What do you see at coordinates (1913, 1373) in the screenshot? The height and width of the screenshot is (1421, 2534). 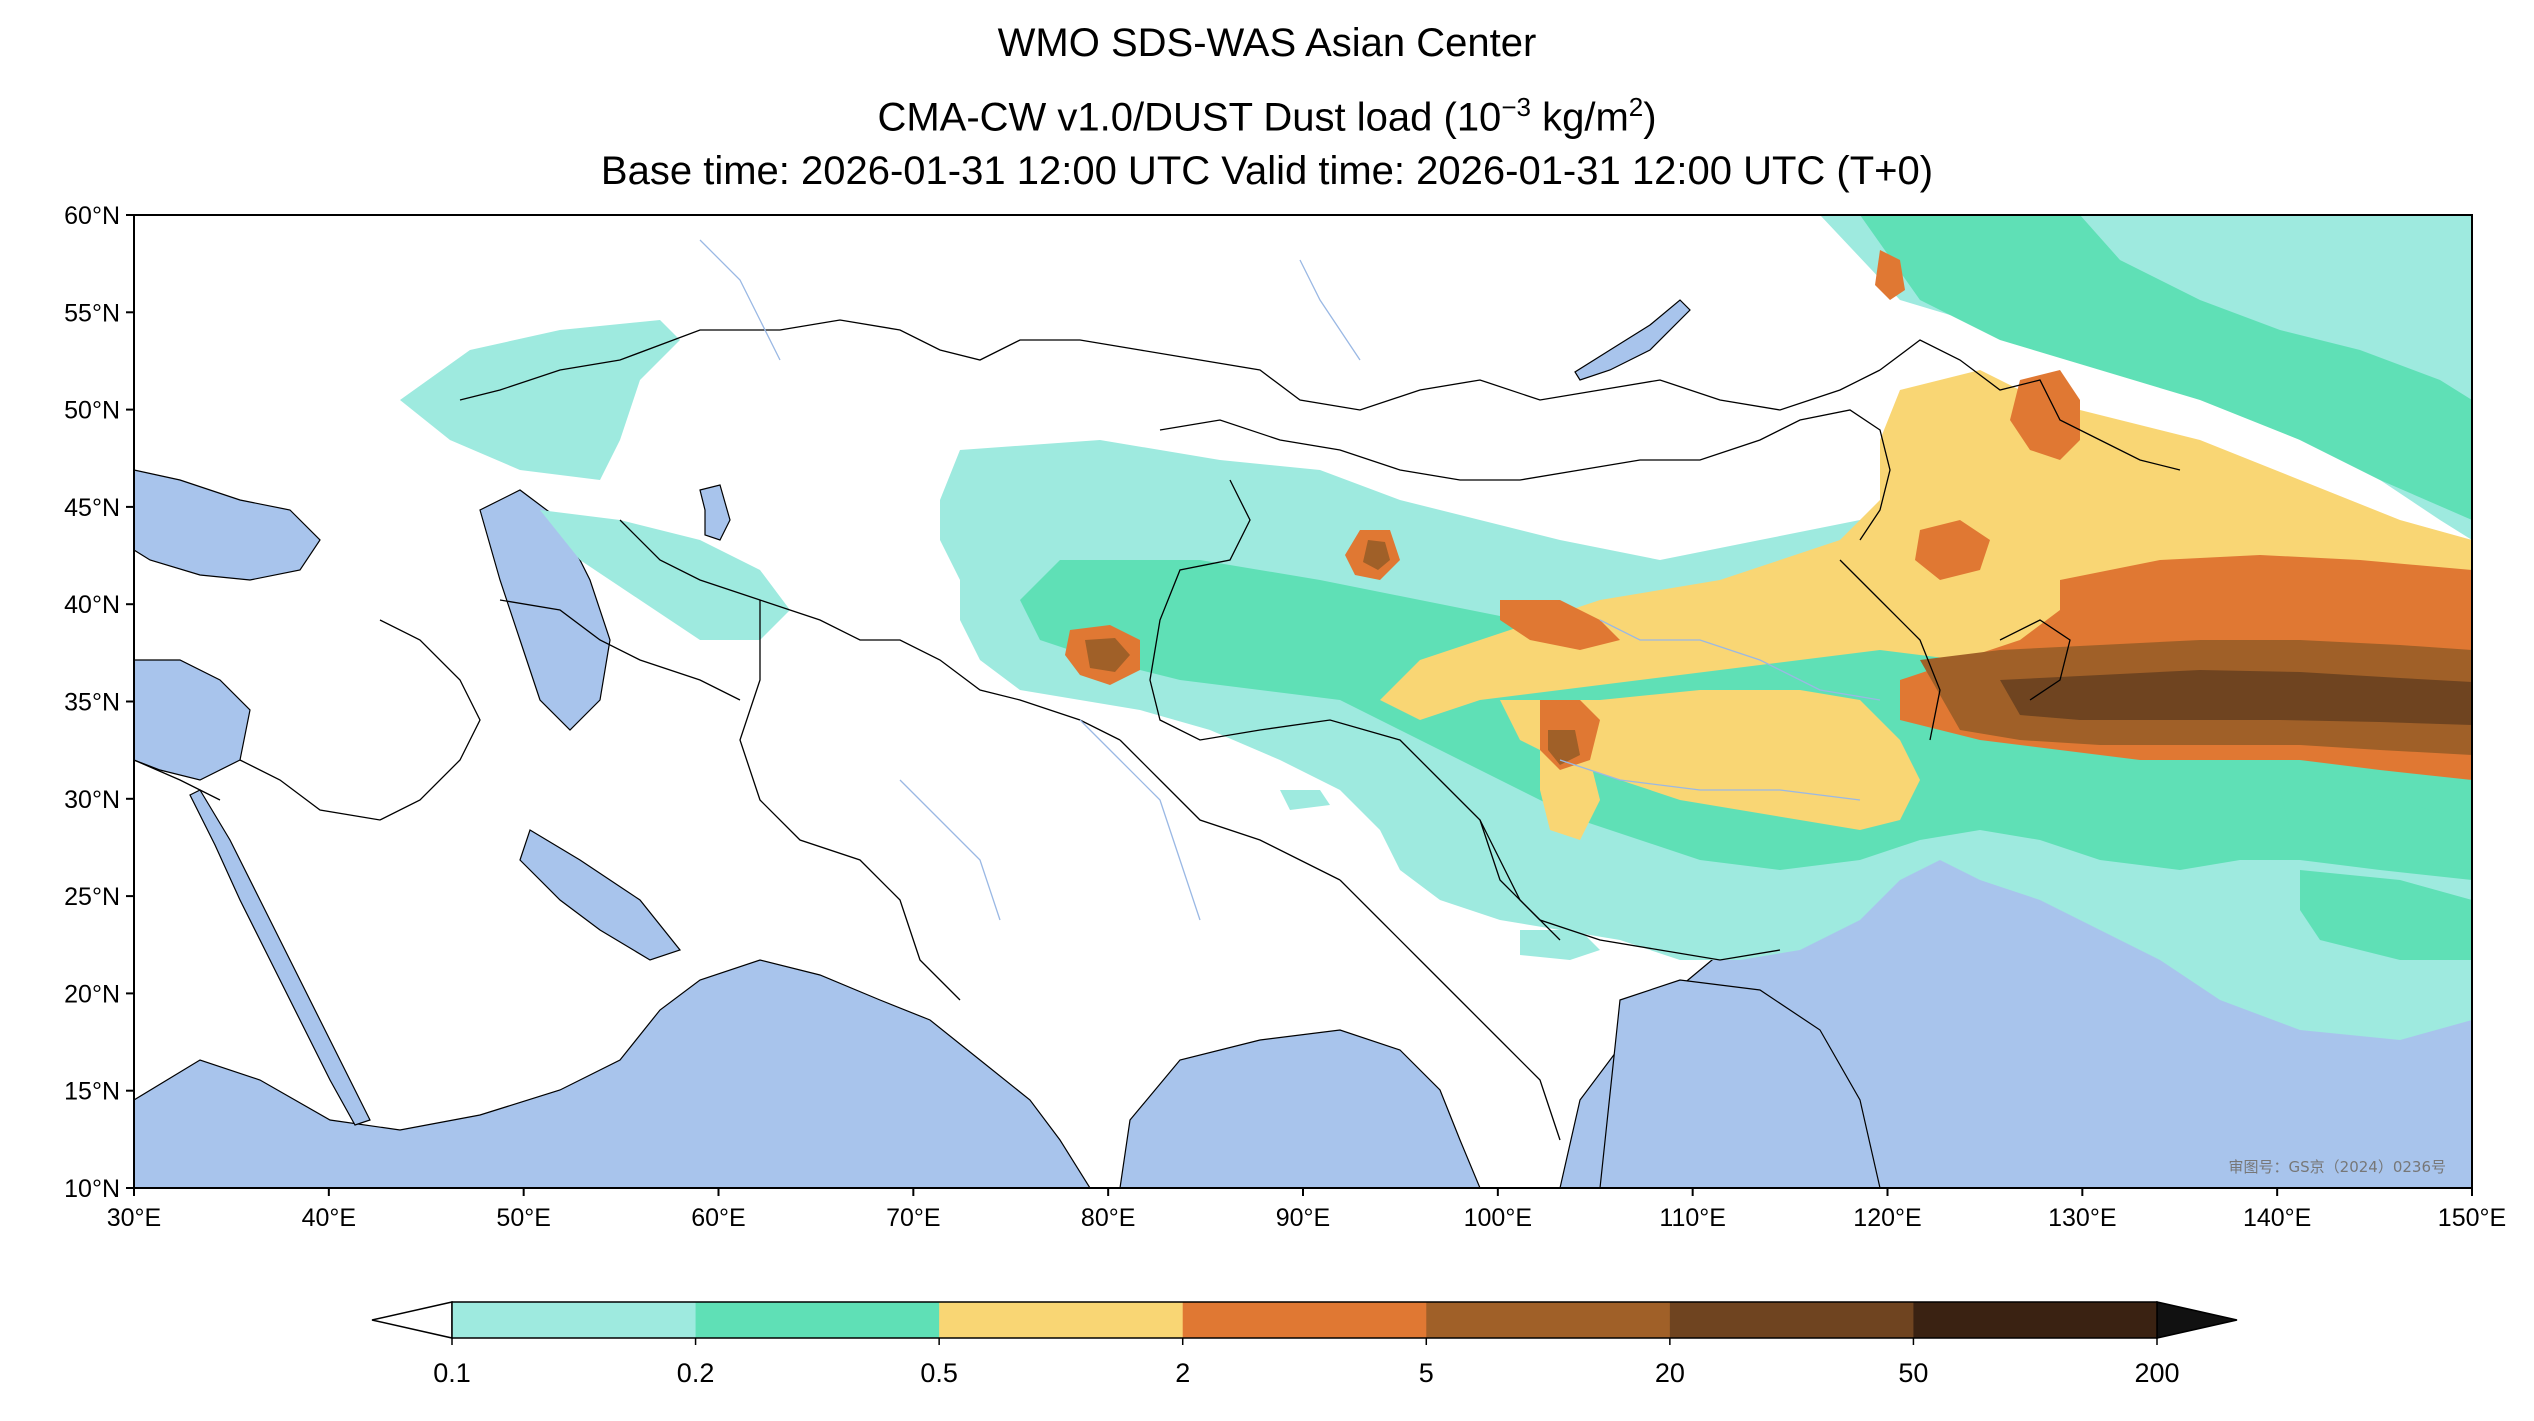 I see `colorbar-tick-label: 50` at bounding box center [1913, 1373].